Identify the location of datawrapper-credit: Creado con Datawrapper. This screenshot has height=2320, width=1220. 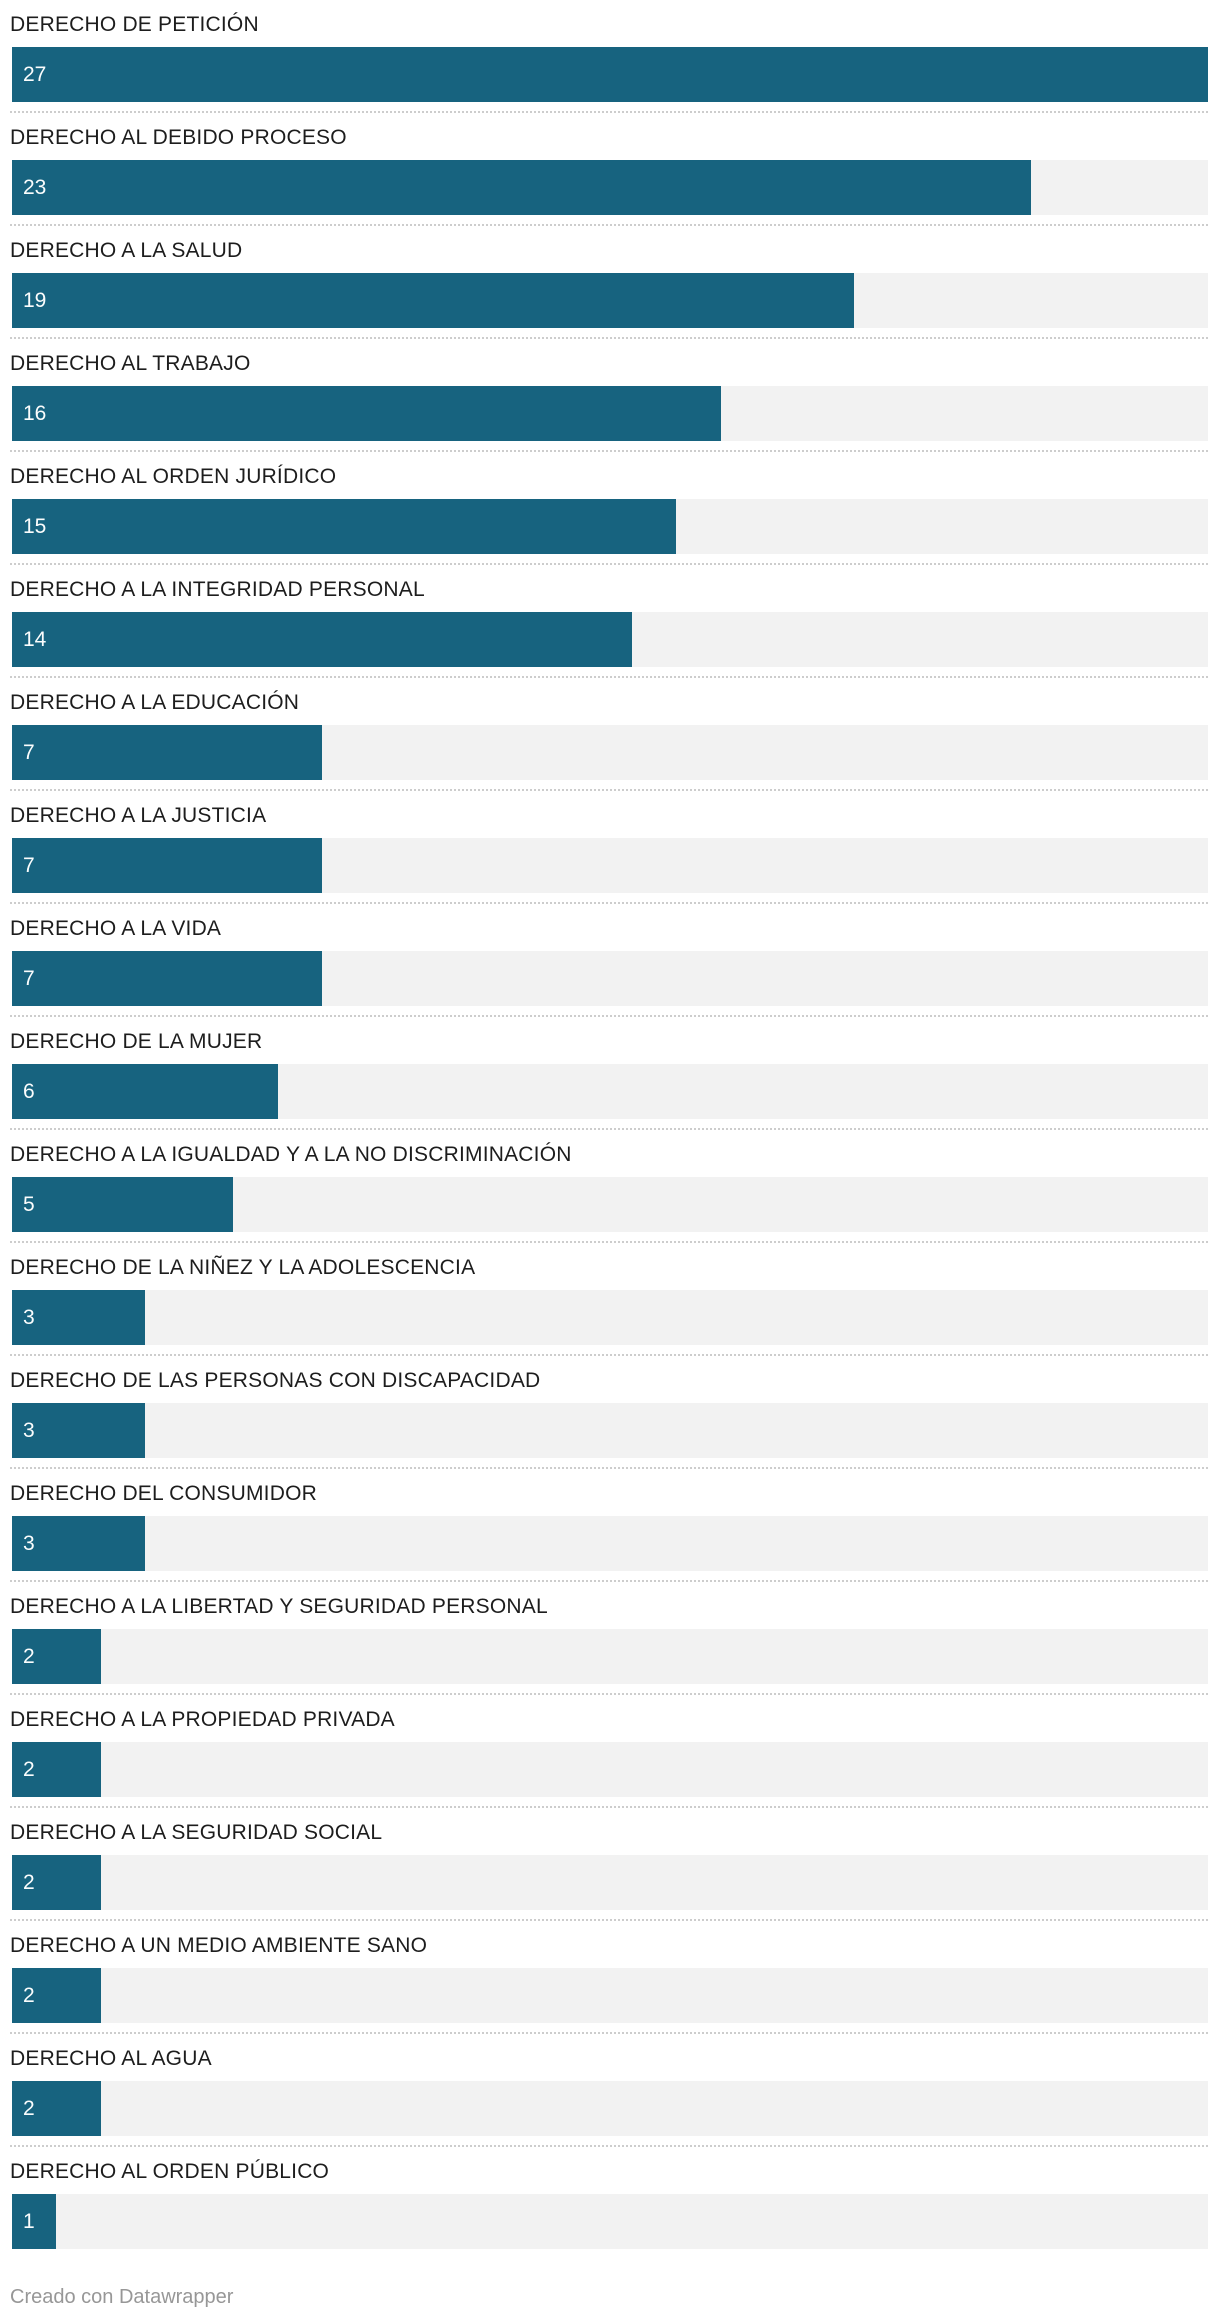
(122, 2297).